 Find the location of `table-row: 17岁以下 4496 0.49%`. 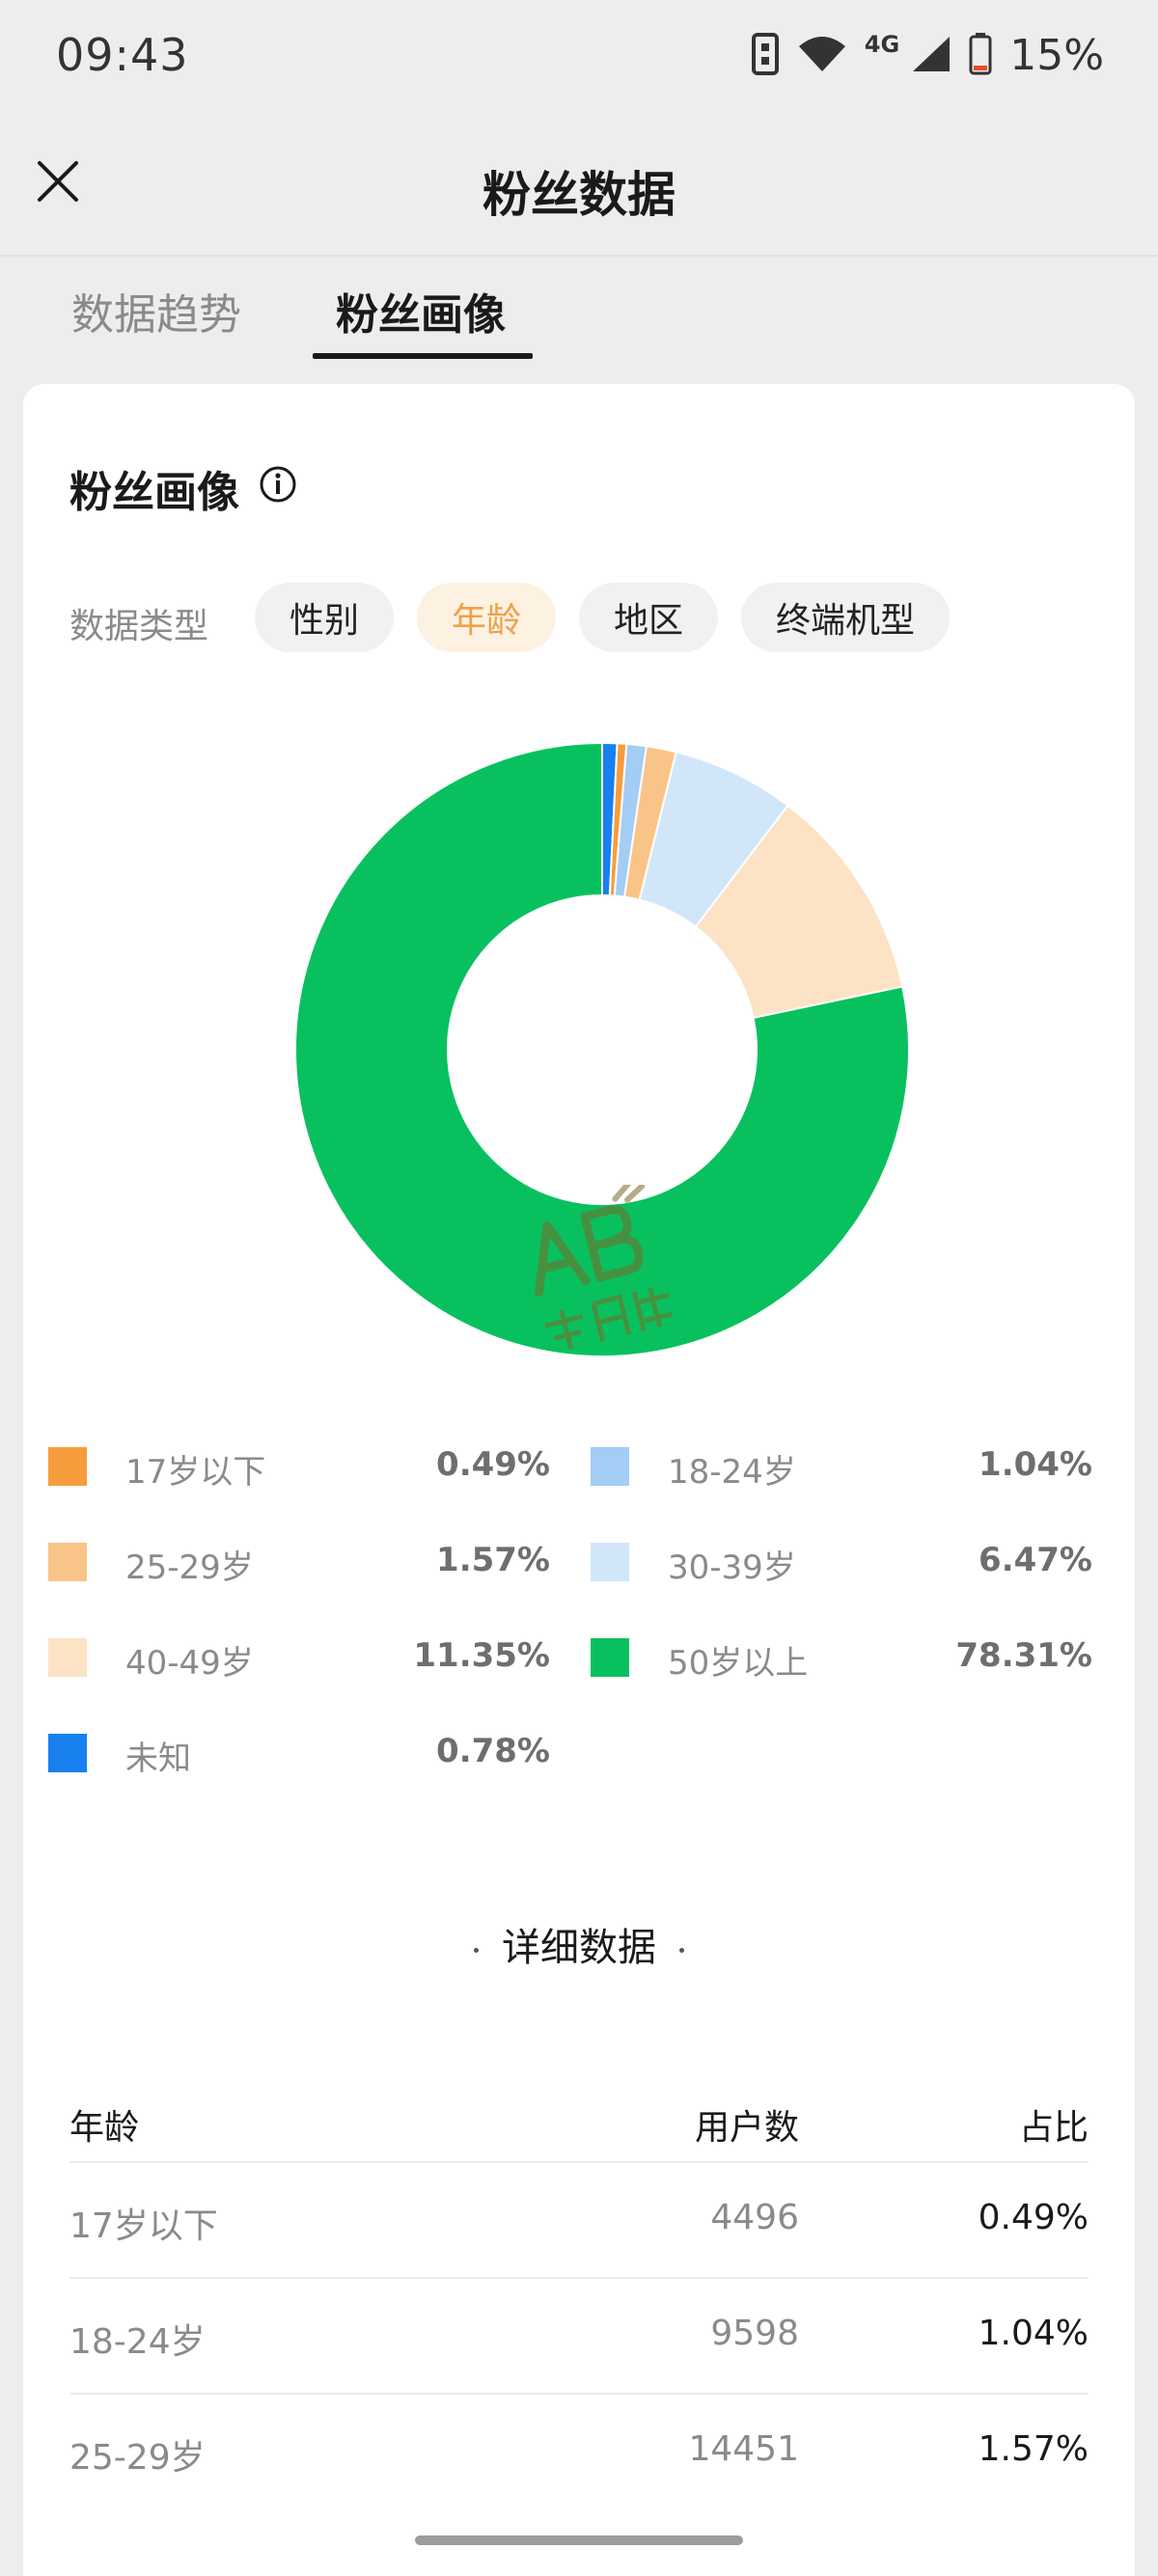

table-row: 17岁以下 4496 0.49% is located at coordinates (579, 2220).